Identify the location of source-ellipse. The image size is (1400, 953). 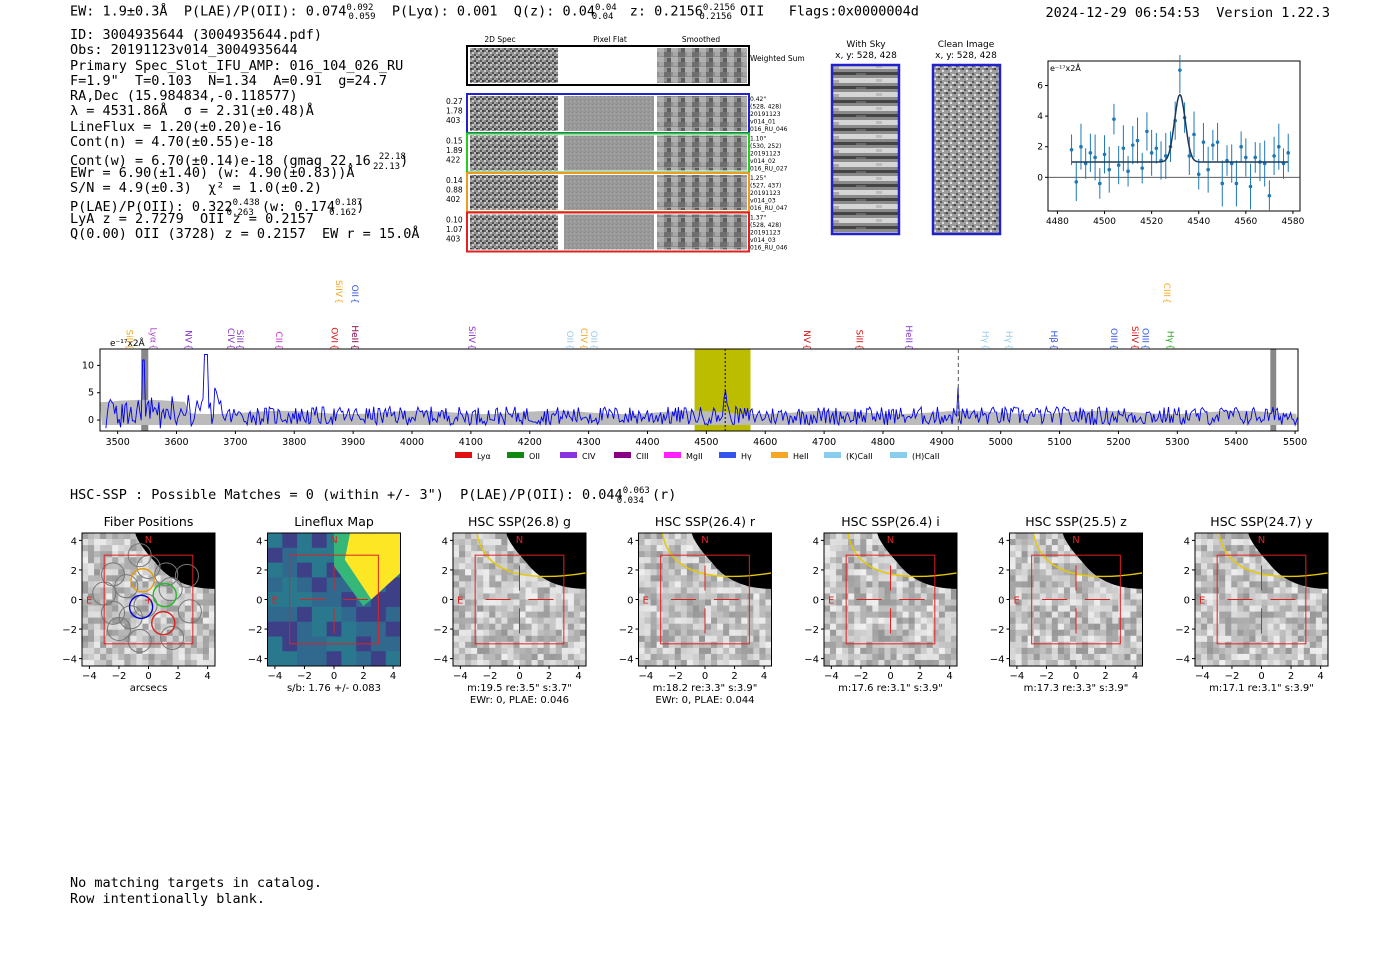
(1273, 555).